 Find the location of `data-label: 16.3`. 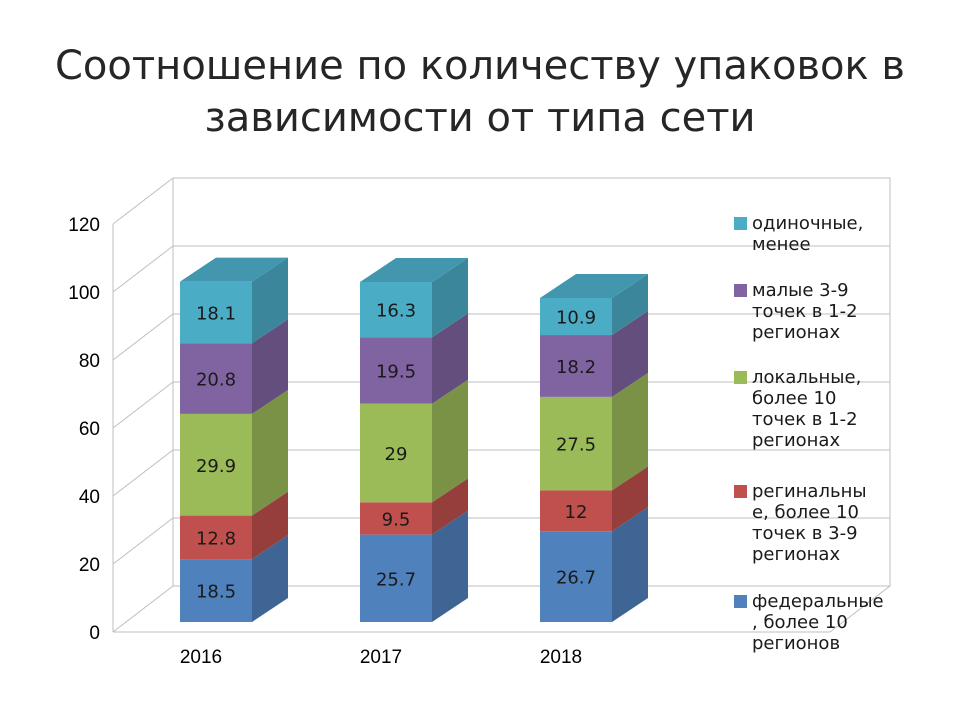

data-label: 16.3 is located at coordinates (396, 311).